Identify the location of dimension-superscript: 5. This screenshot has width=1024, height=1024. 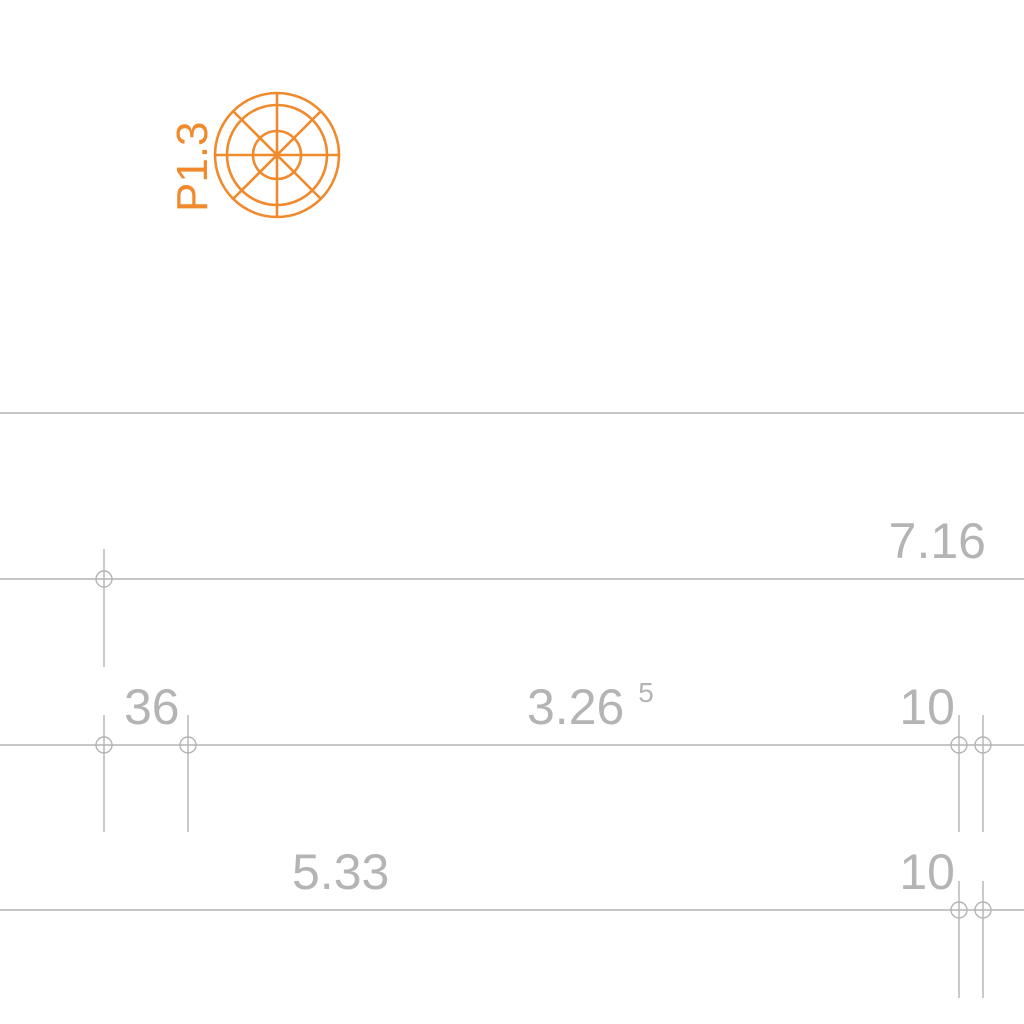
(646, 692).